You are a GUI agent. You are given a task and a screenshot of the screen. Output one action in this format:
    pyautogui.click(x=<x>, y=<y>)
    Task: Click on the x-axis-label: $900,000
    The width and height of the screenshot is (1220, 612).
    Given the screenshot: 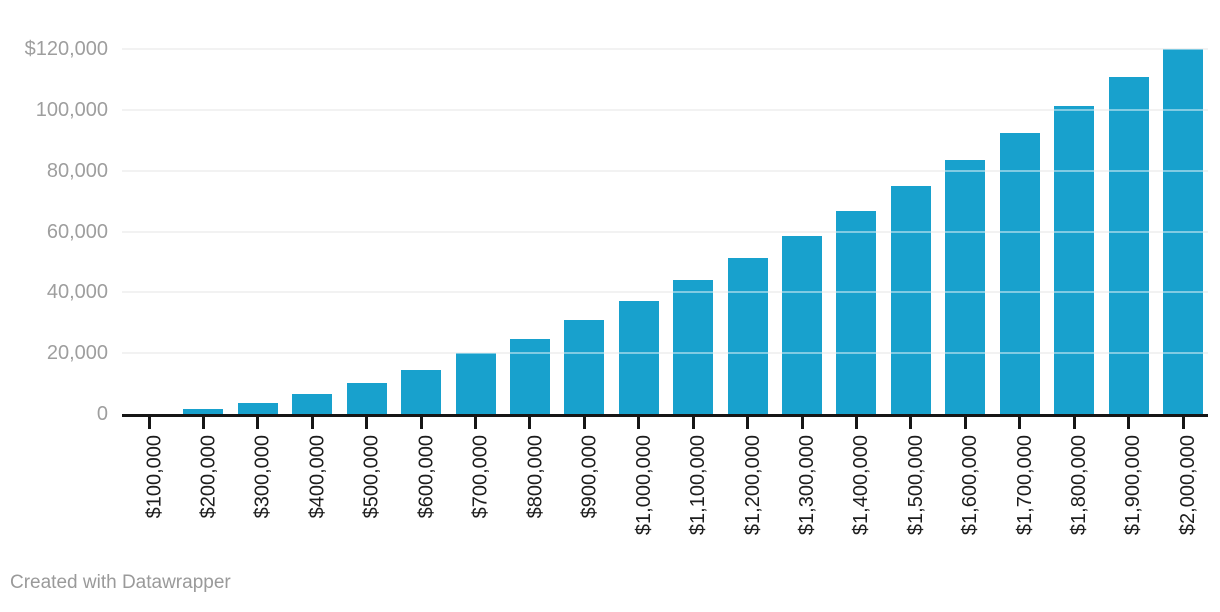 What is the action you would take?
    pyautogui.click(x=589, y=477)
    